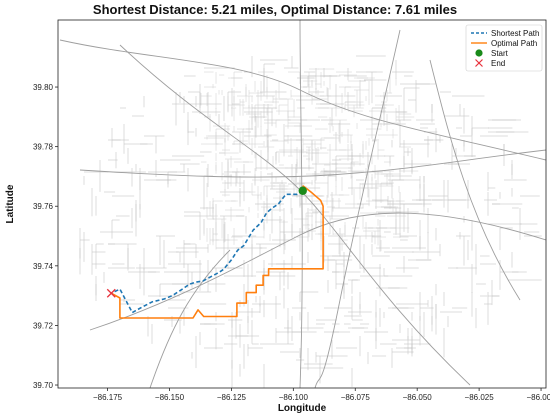  Describe the element at coordinates (43, 385) in the screenshot. I see `y-tick-label: 39.70` at that location.